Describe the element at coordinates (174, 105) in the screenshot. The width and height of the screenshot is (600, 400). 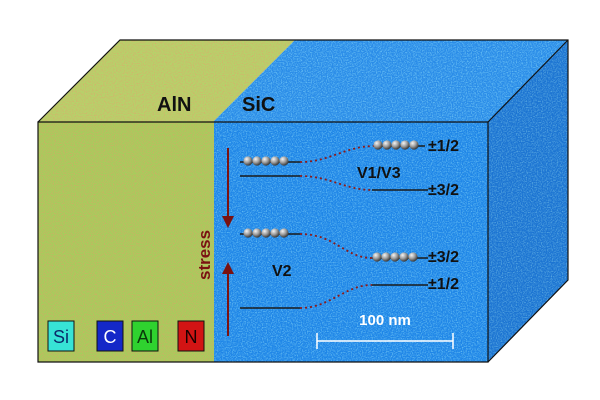
I see `aln-label: AlN` at that location.